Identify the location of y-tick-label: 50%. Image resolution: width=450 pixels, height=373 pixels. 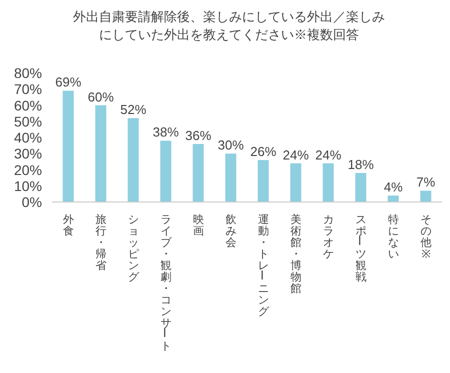
(28, 121).